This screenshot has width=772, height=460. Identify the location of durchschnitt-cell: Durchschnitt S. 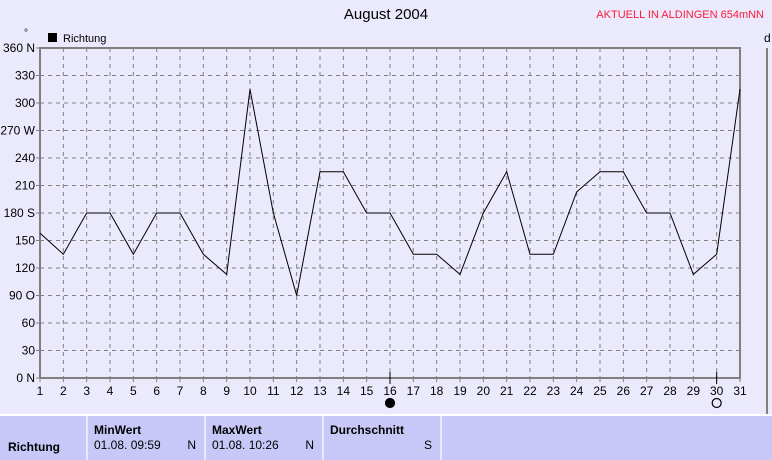
(383, 438).